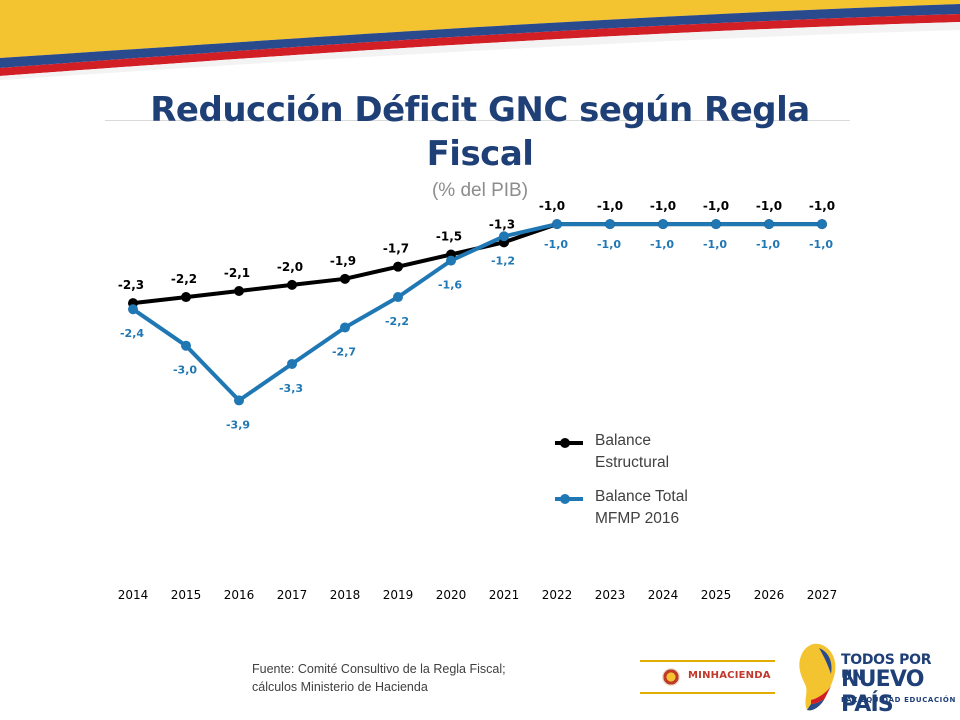 Image resolution: width=960 pixels, height=720 pixels. What do you see at coordinates (396, 249) in the screenshot?
I see `data-label-structural-2019: -1,7` at bounding box center [396, 249].